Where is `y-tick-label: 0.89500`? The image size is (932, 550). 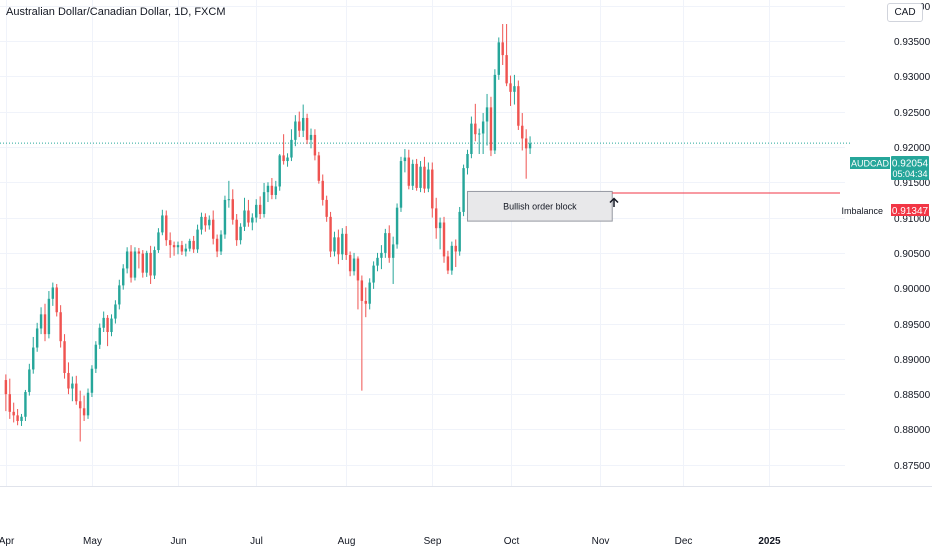 y-tick-label: 0.89500 is located at coordinates (912, 325).